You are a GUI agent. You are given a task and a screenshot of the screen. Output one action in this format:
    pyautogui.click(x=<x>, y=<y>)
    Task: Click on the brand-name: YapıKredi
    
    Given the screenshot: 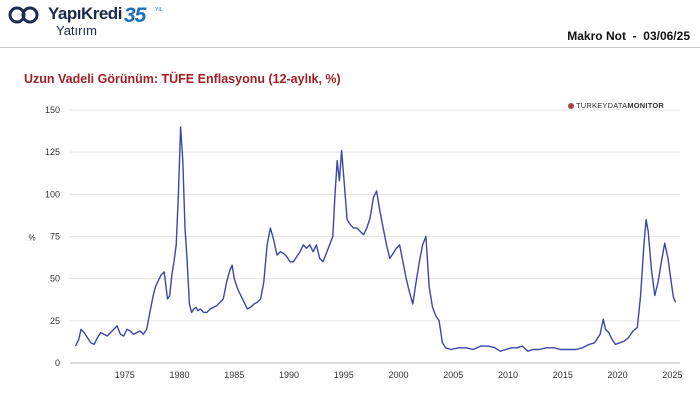 What is the action you would take?
    pyautogui.click(x=85, y=13)
    